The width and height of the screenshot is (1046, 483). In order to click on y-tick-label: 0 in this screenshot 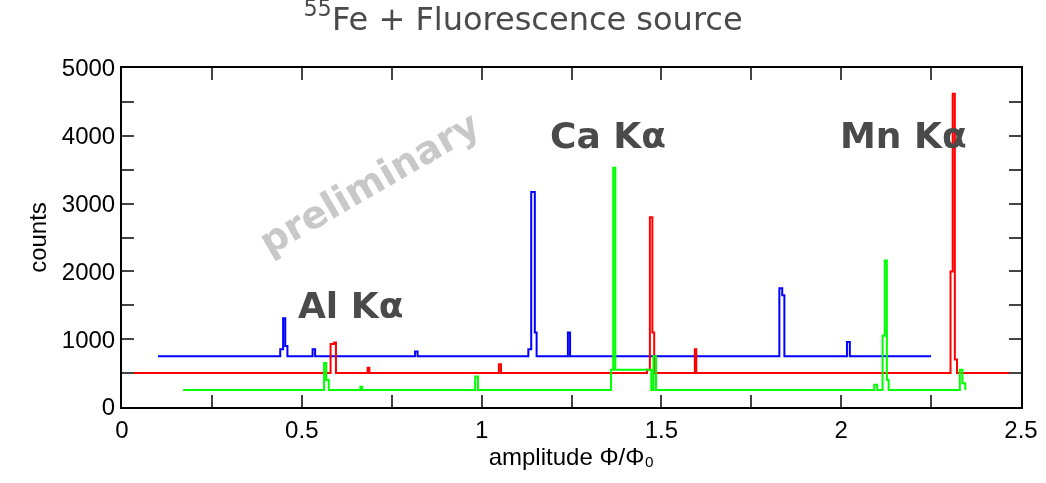, I will do `click(108, 407)`.